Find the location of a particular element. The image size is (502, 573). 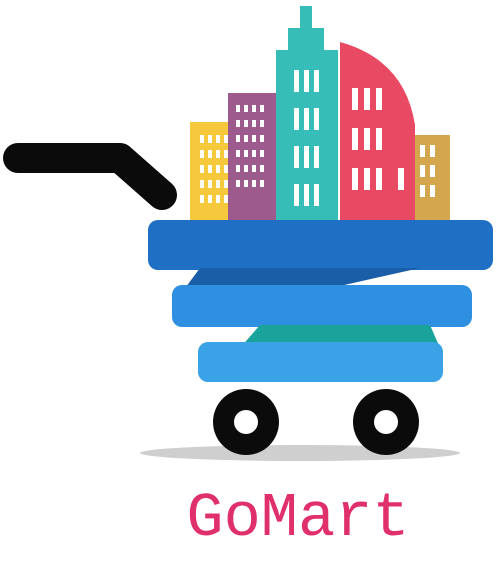

brand-name: GoMart is located at coordinates (297, 518).